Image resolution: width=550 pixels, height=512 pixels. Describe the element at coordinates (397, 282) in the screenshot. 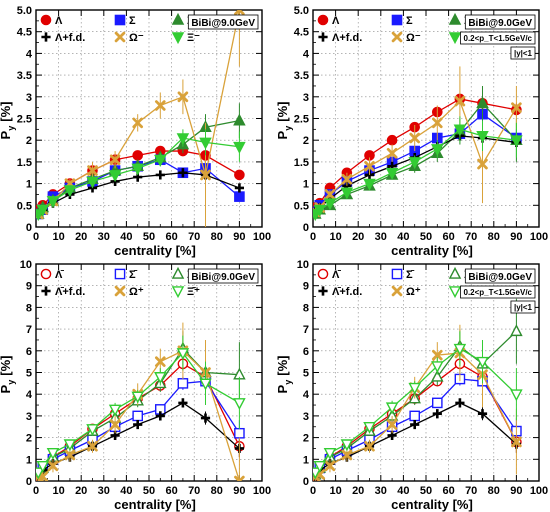

I see `legend: Λ̄Σ̄Ξ̄⁰Λ̄+f.d.Ω⁺Ξ̄⁺` at that location.